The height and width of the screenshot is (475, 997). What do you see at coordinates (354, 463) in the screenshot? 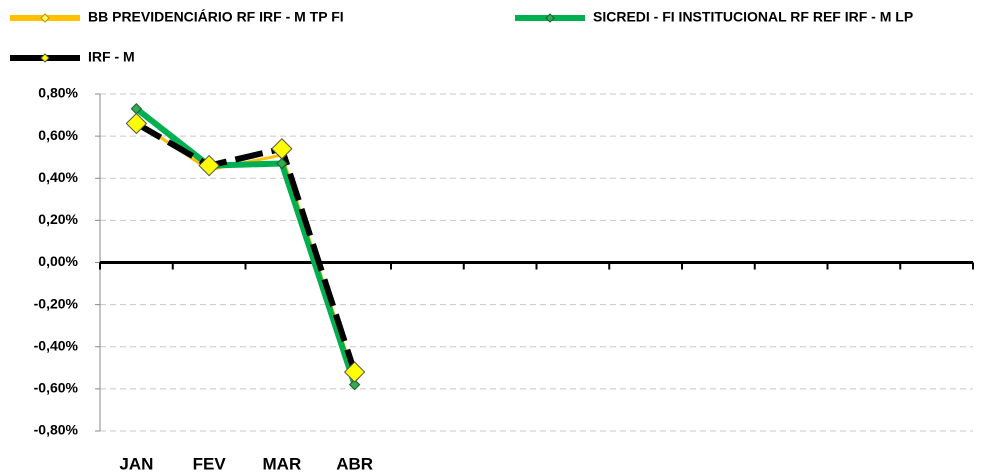
I see `x-tick-label: ABR` at bounding box center [354, 463].